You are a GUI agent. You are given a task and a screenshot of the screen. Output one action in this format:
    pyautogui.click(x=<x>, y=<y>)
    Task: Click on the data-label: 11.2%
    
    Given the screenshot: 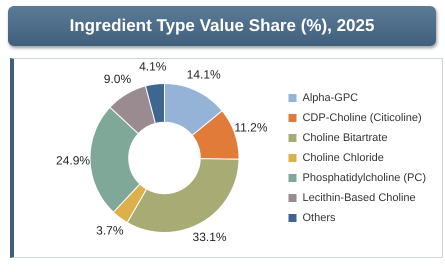 What is the action you would take?
    pyautogui.click(x=251, y=127)
    